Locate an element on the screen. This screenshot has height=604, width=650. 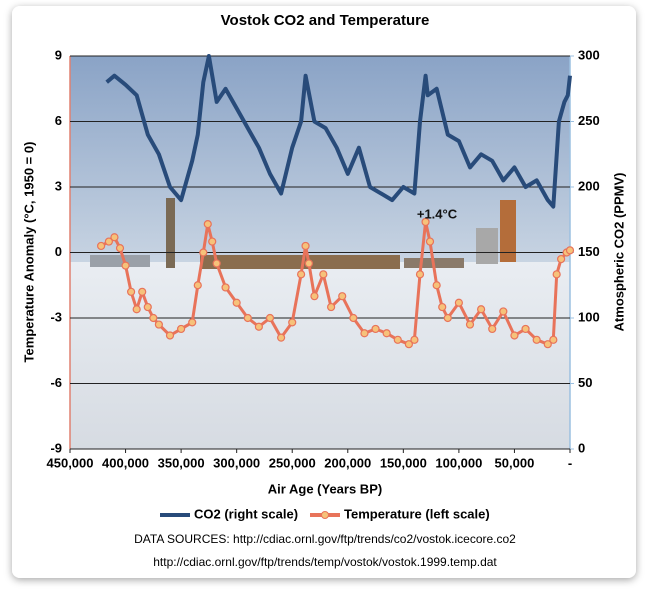
x-tick-label: - is located at coordinates (570, 462).